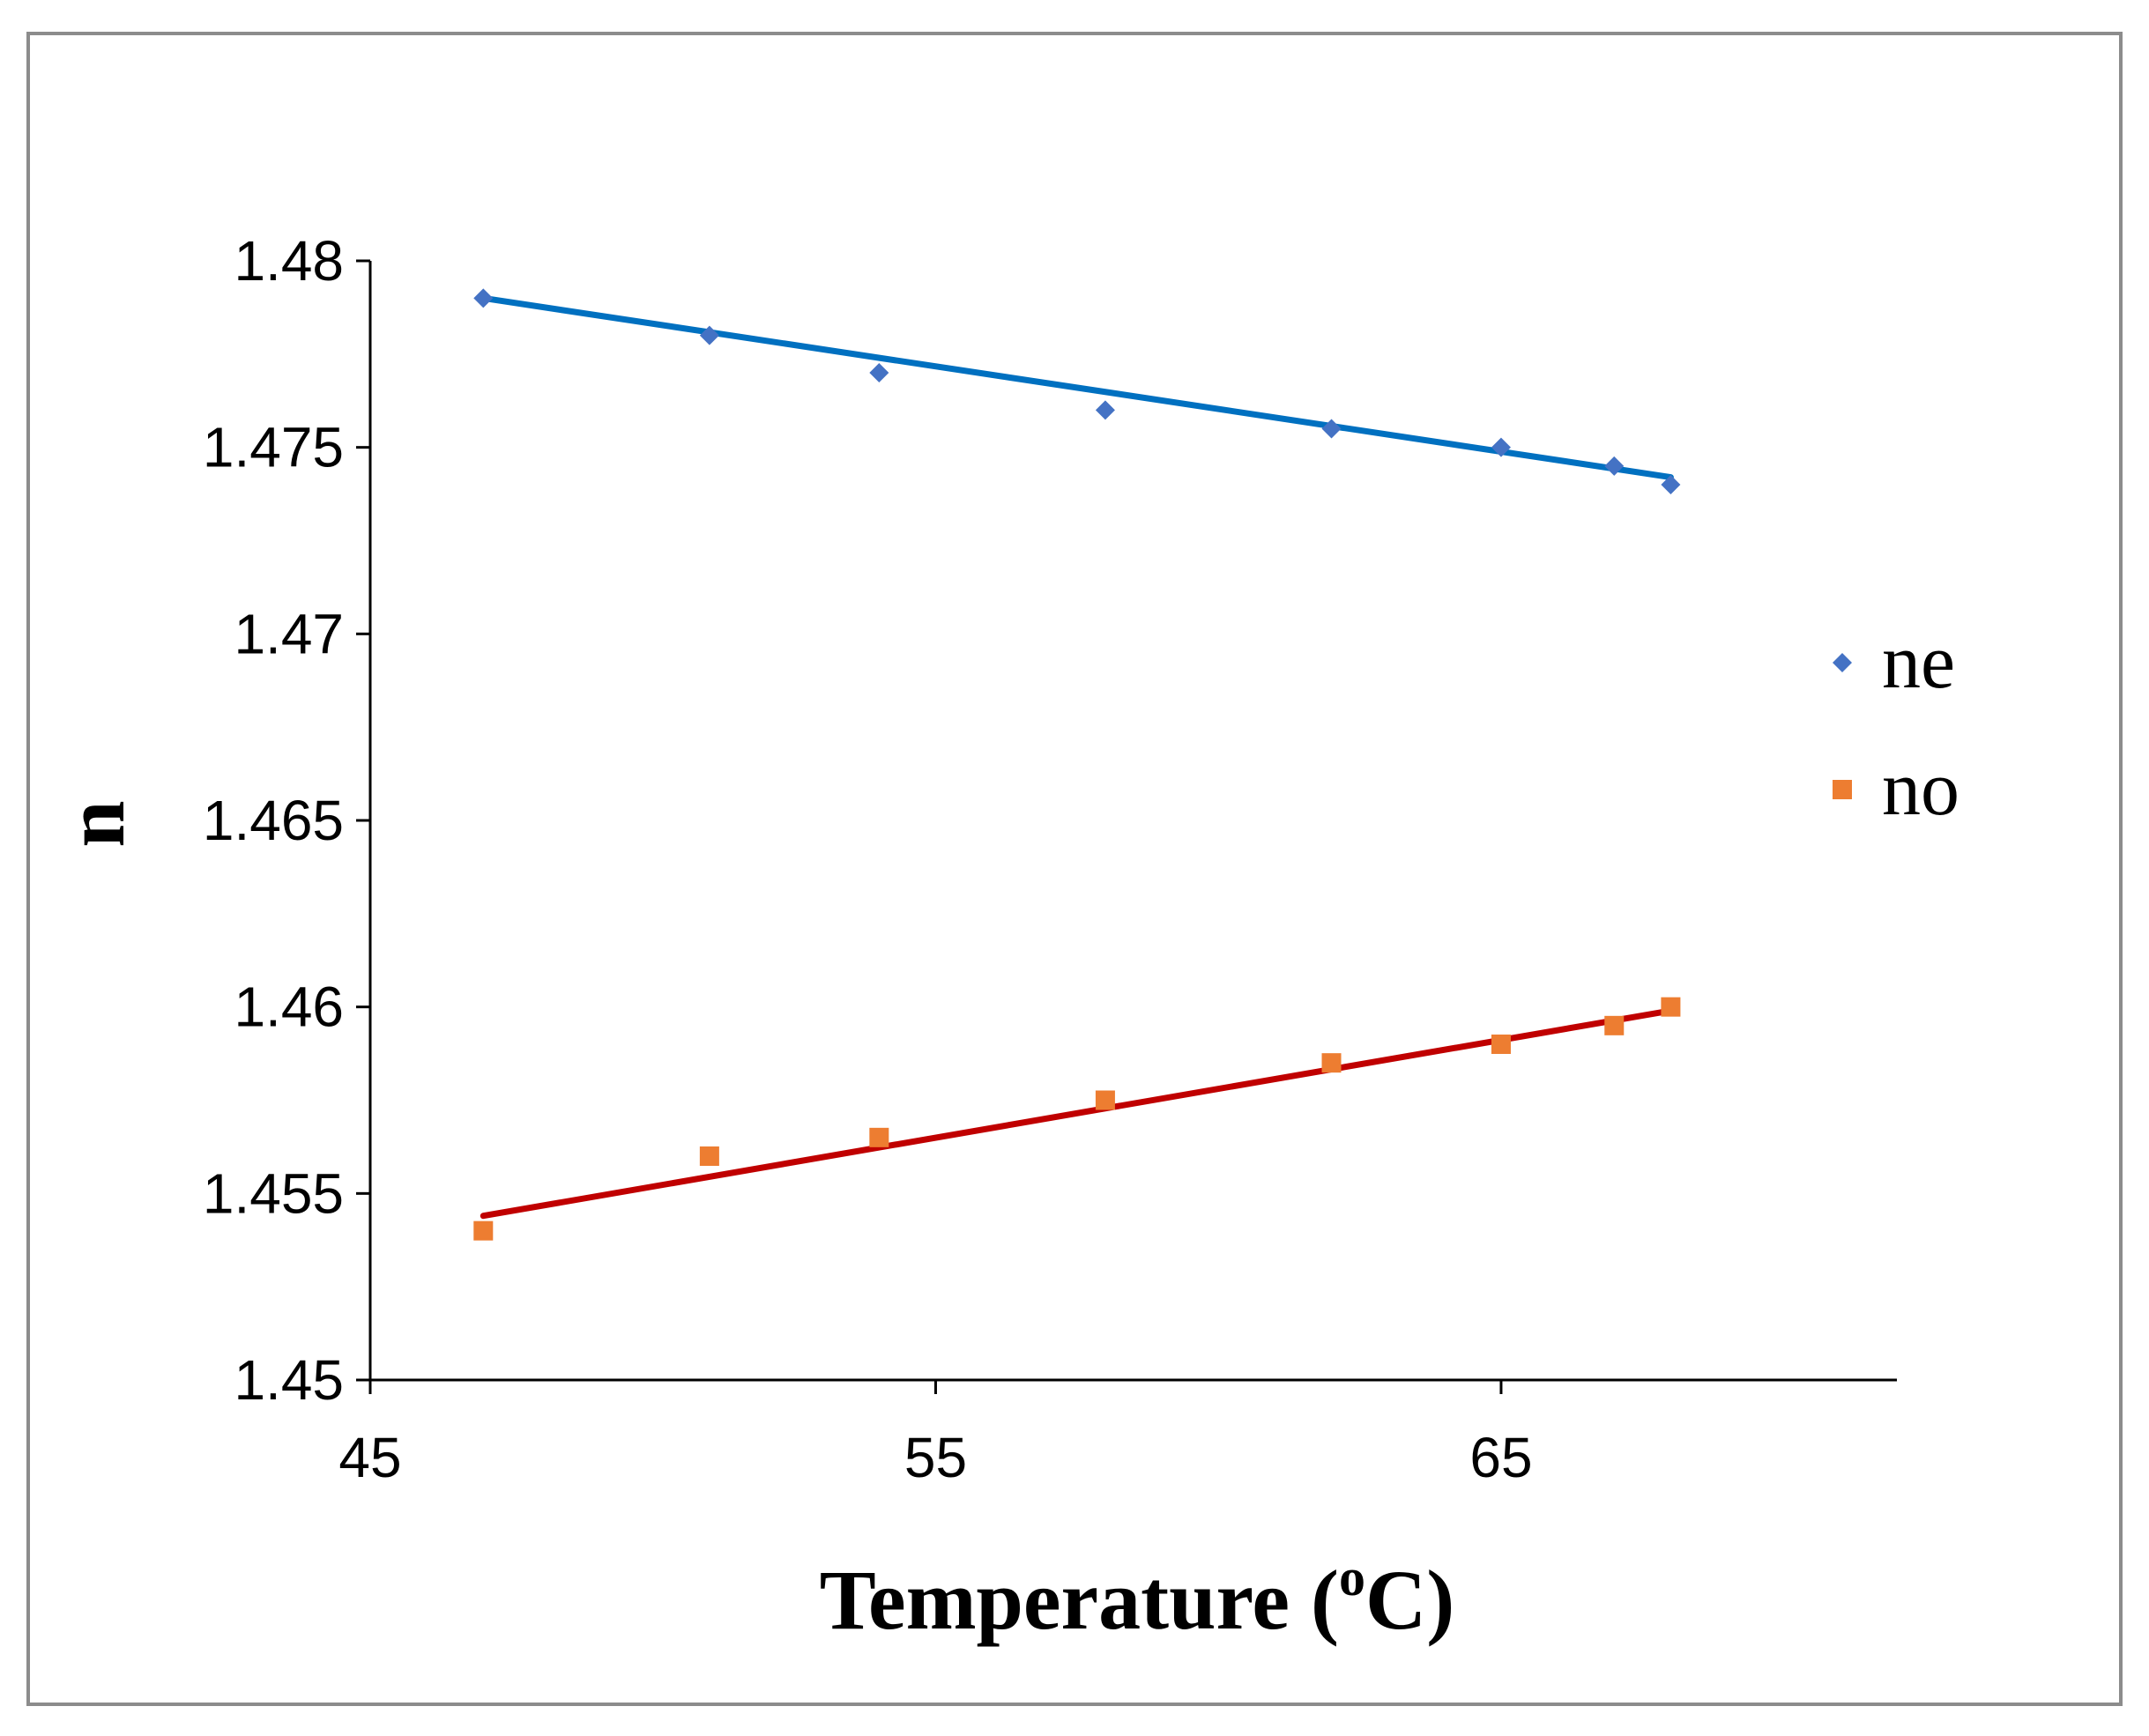  Describe the element at coordinates (1077, 387) in the screenshot. I see `trendline-ne` at that location.